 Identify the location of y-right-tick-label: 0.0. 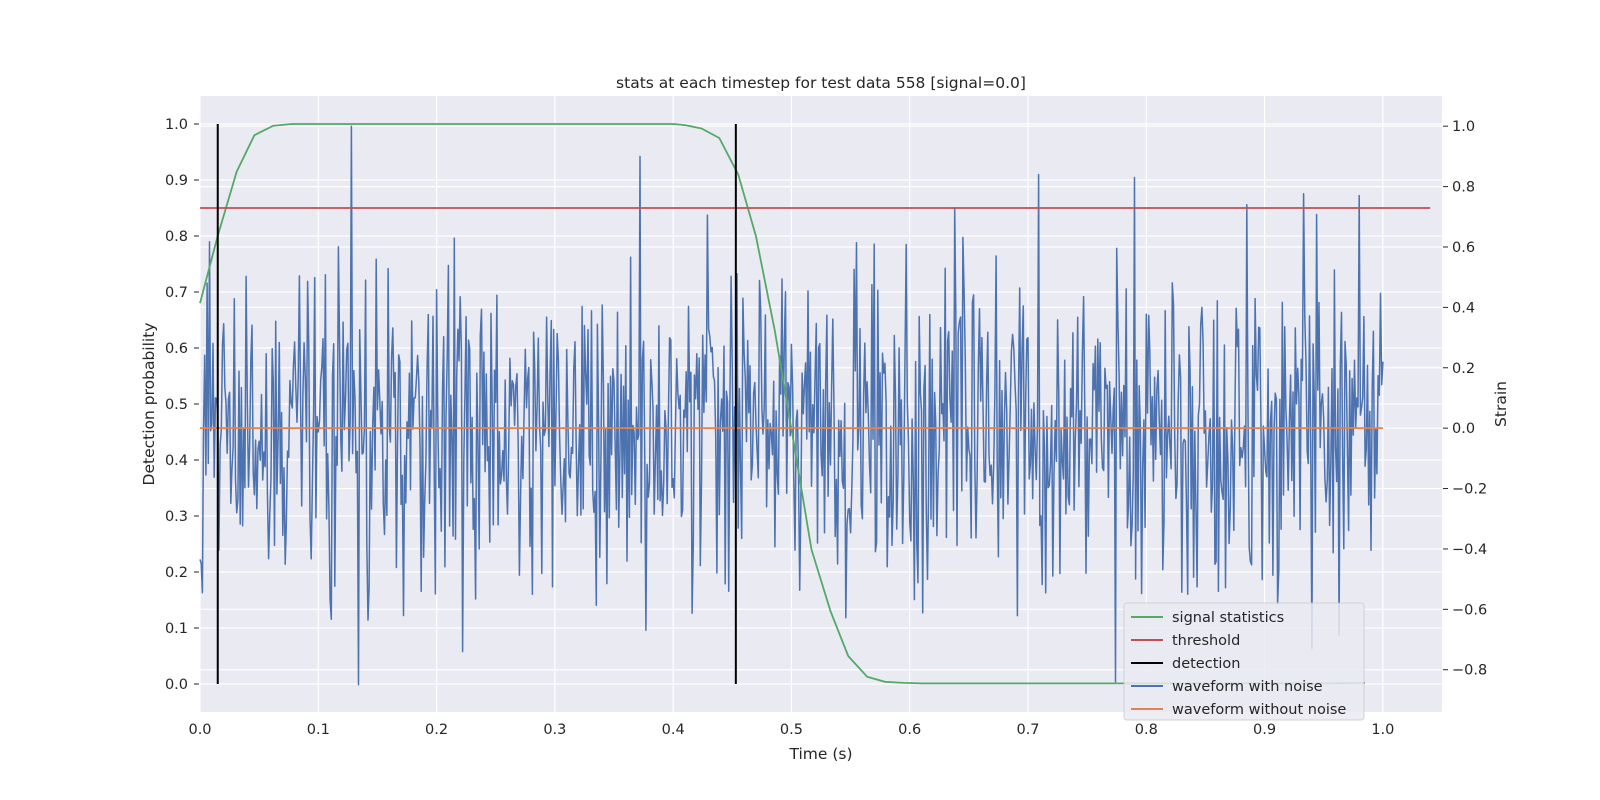
(1463, 429).